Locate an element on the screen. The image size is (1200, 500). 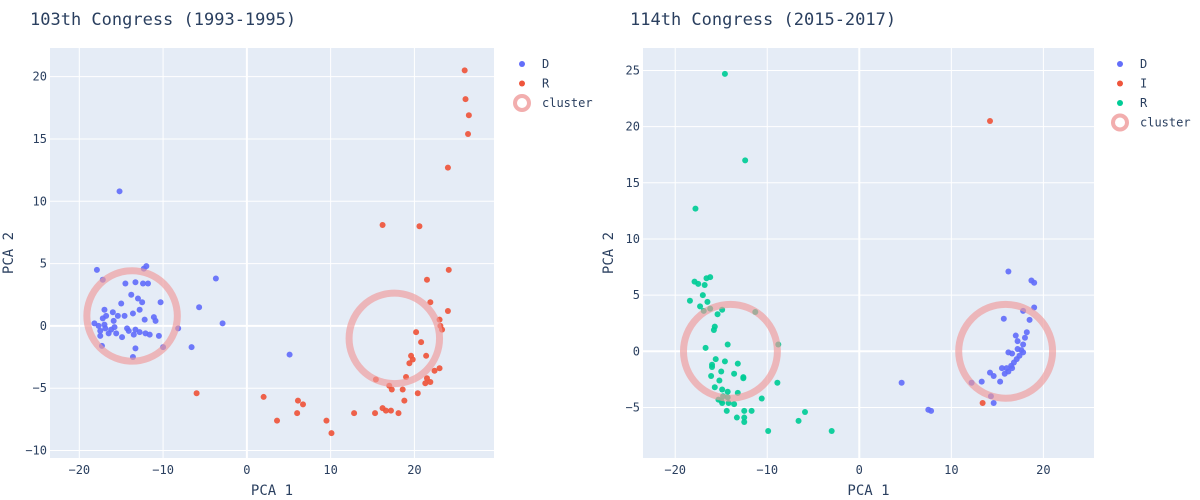
y-tick-label: 25 is located at coordinates (633, 70).